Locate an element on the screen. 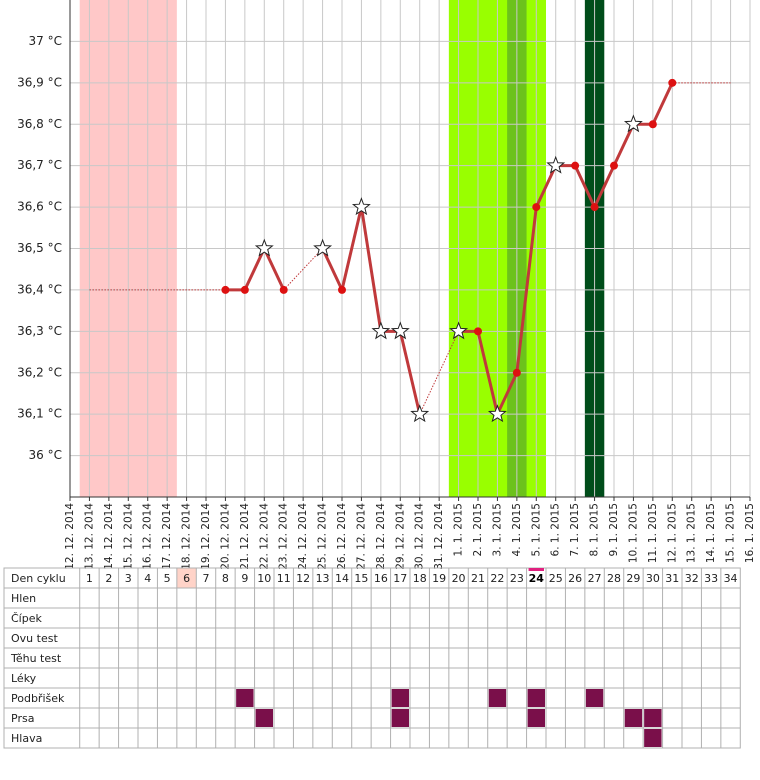 The height and width of the screenshot is (780, 760). cycle-day: 8 is located at coordinates (225, 578).